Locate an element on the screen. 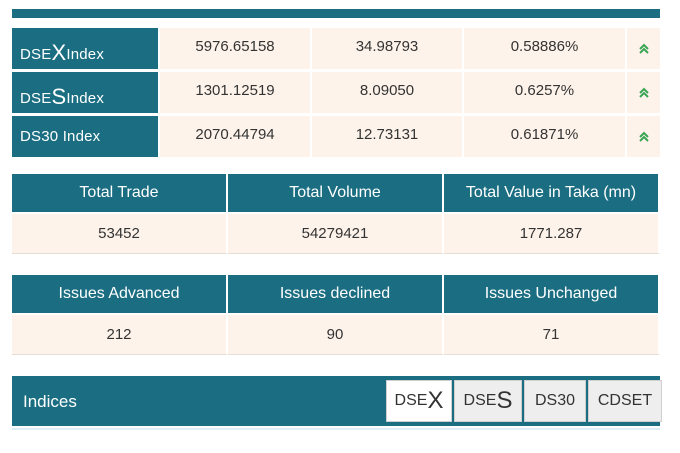 The image size is (680, 453). header-issues-declined: Issues declined is located at coordinates (336, 294).